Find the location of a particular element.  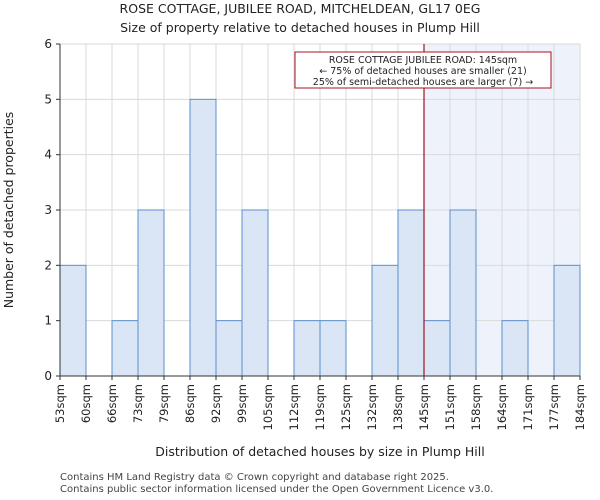

annotation-box is located at coordinates (423, 70).